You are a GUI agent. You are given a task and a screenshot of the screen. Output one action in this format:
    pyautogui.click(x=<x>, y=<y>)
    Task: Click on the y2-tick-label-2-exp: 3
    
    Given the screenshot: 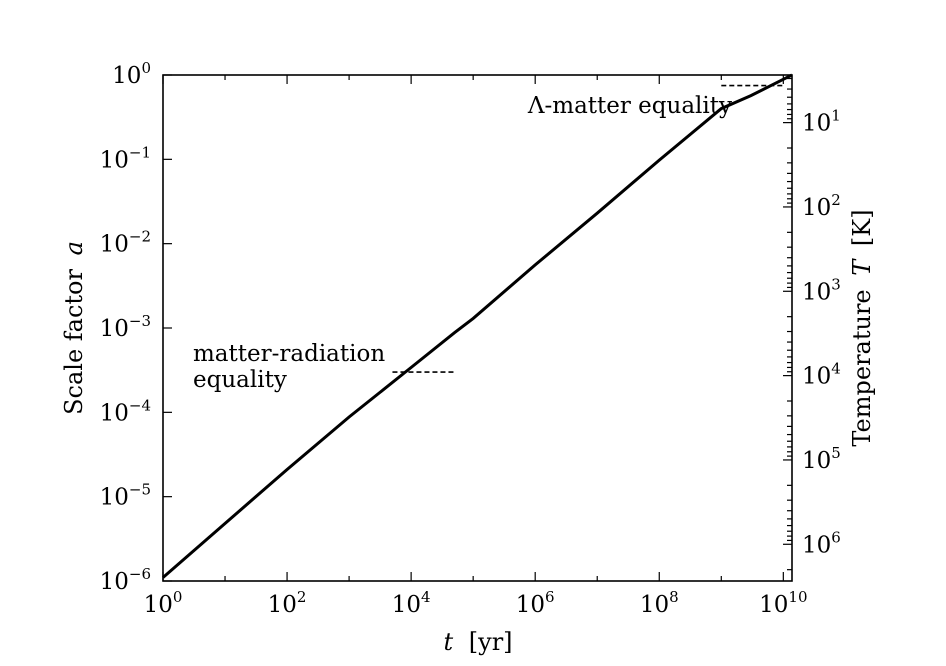 What is the action you would take?
    pyautogui.click(x=836, y=284)
    